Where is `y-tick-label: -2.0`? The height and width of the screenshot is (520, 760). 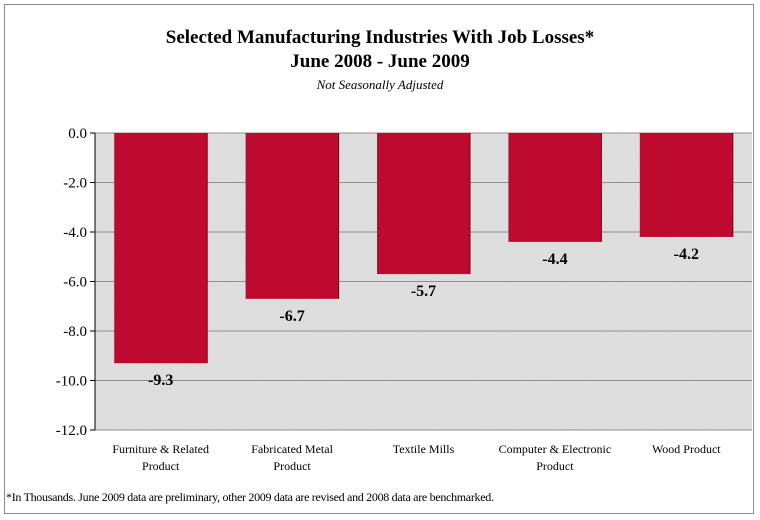 y-tick-label: -2.0 is located at coordinates (75, 184).